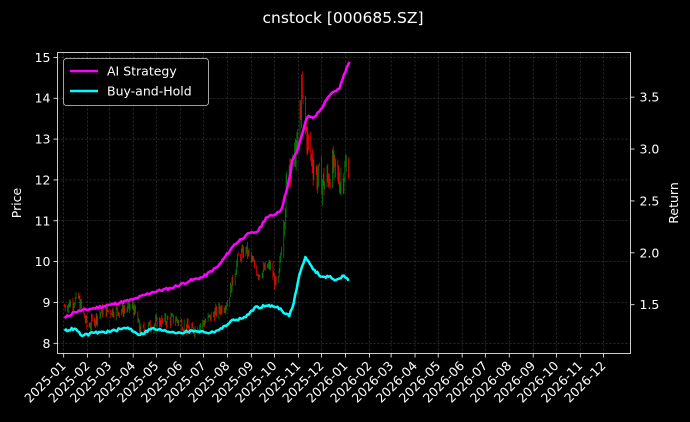 This screenshot has width=690, height=422. I want to click on y-tick-label: 15, so click(43, 57).